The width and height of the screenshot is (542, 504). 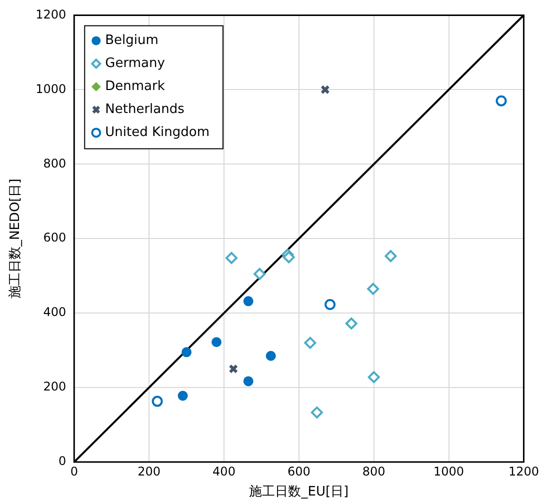 I want to click on y-tick-label: 1200, so click(x=51, y=14).